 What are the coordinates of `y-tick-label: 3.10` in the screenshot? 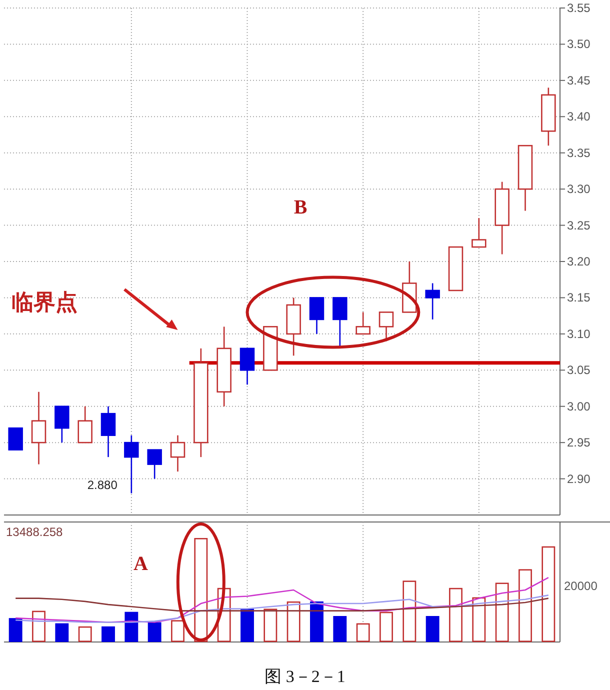 It's located at (579, 333).